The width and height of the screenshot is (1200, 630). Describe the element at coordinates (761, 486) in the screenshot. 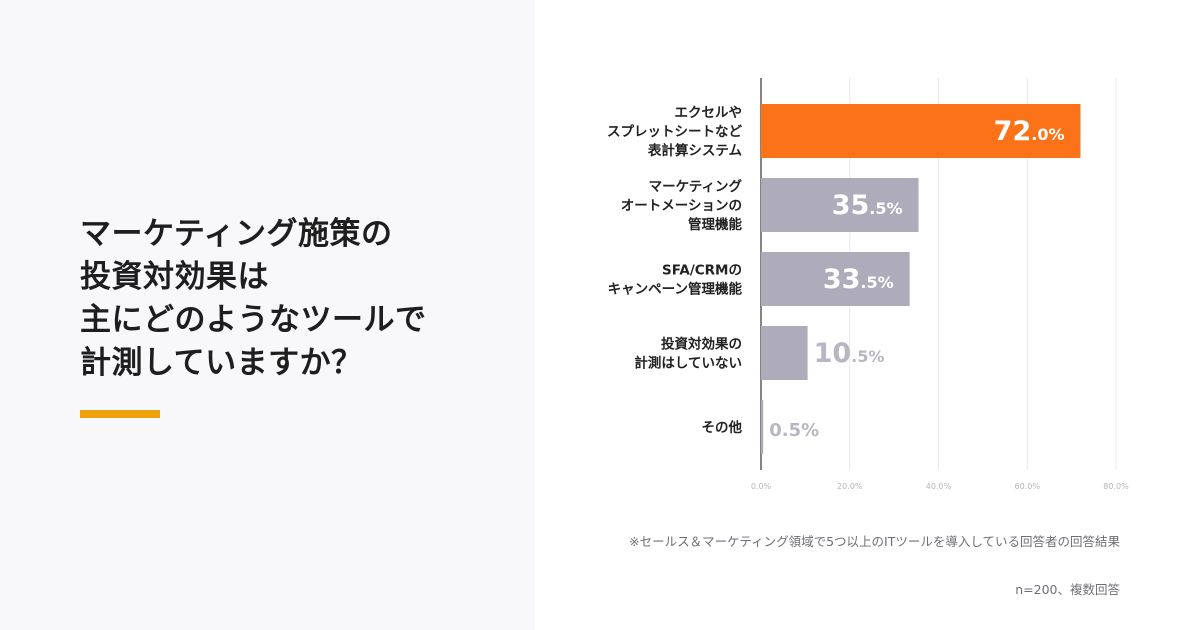

I see `x-tick-label: 0.0%` at that location.